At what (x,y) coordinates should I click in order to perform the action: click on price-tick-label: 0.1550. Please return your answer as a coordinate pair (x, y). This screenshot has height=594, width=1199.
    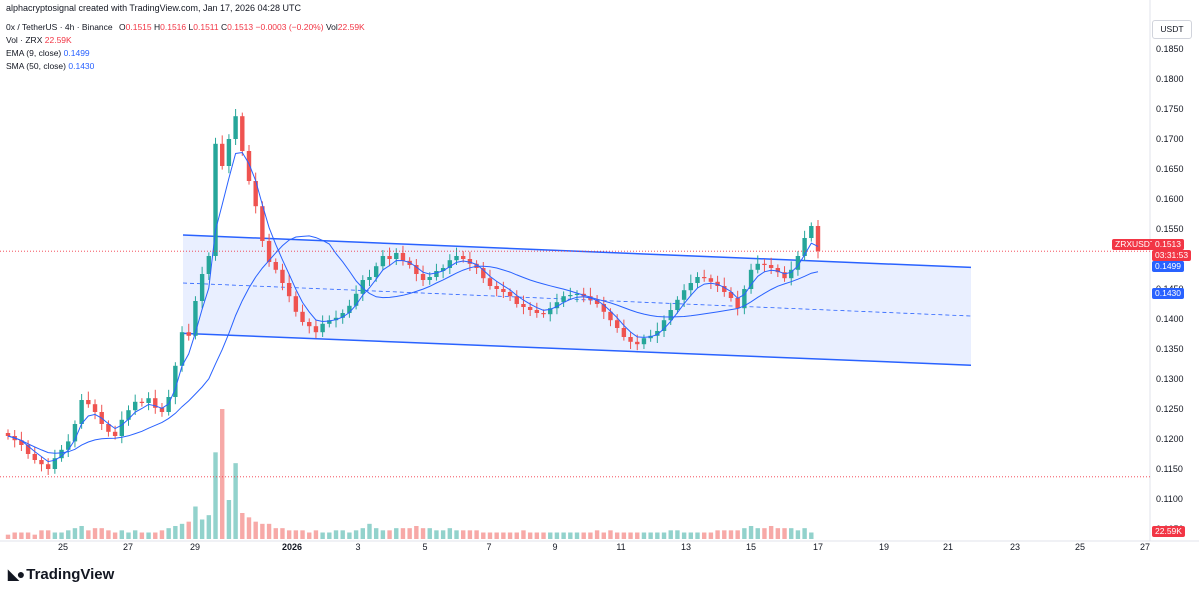
    Looking at the image, I should click on (1170, 229).